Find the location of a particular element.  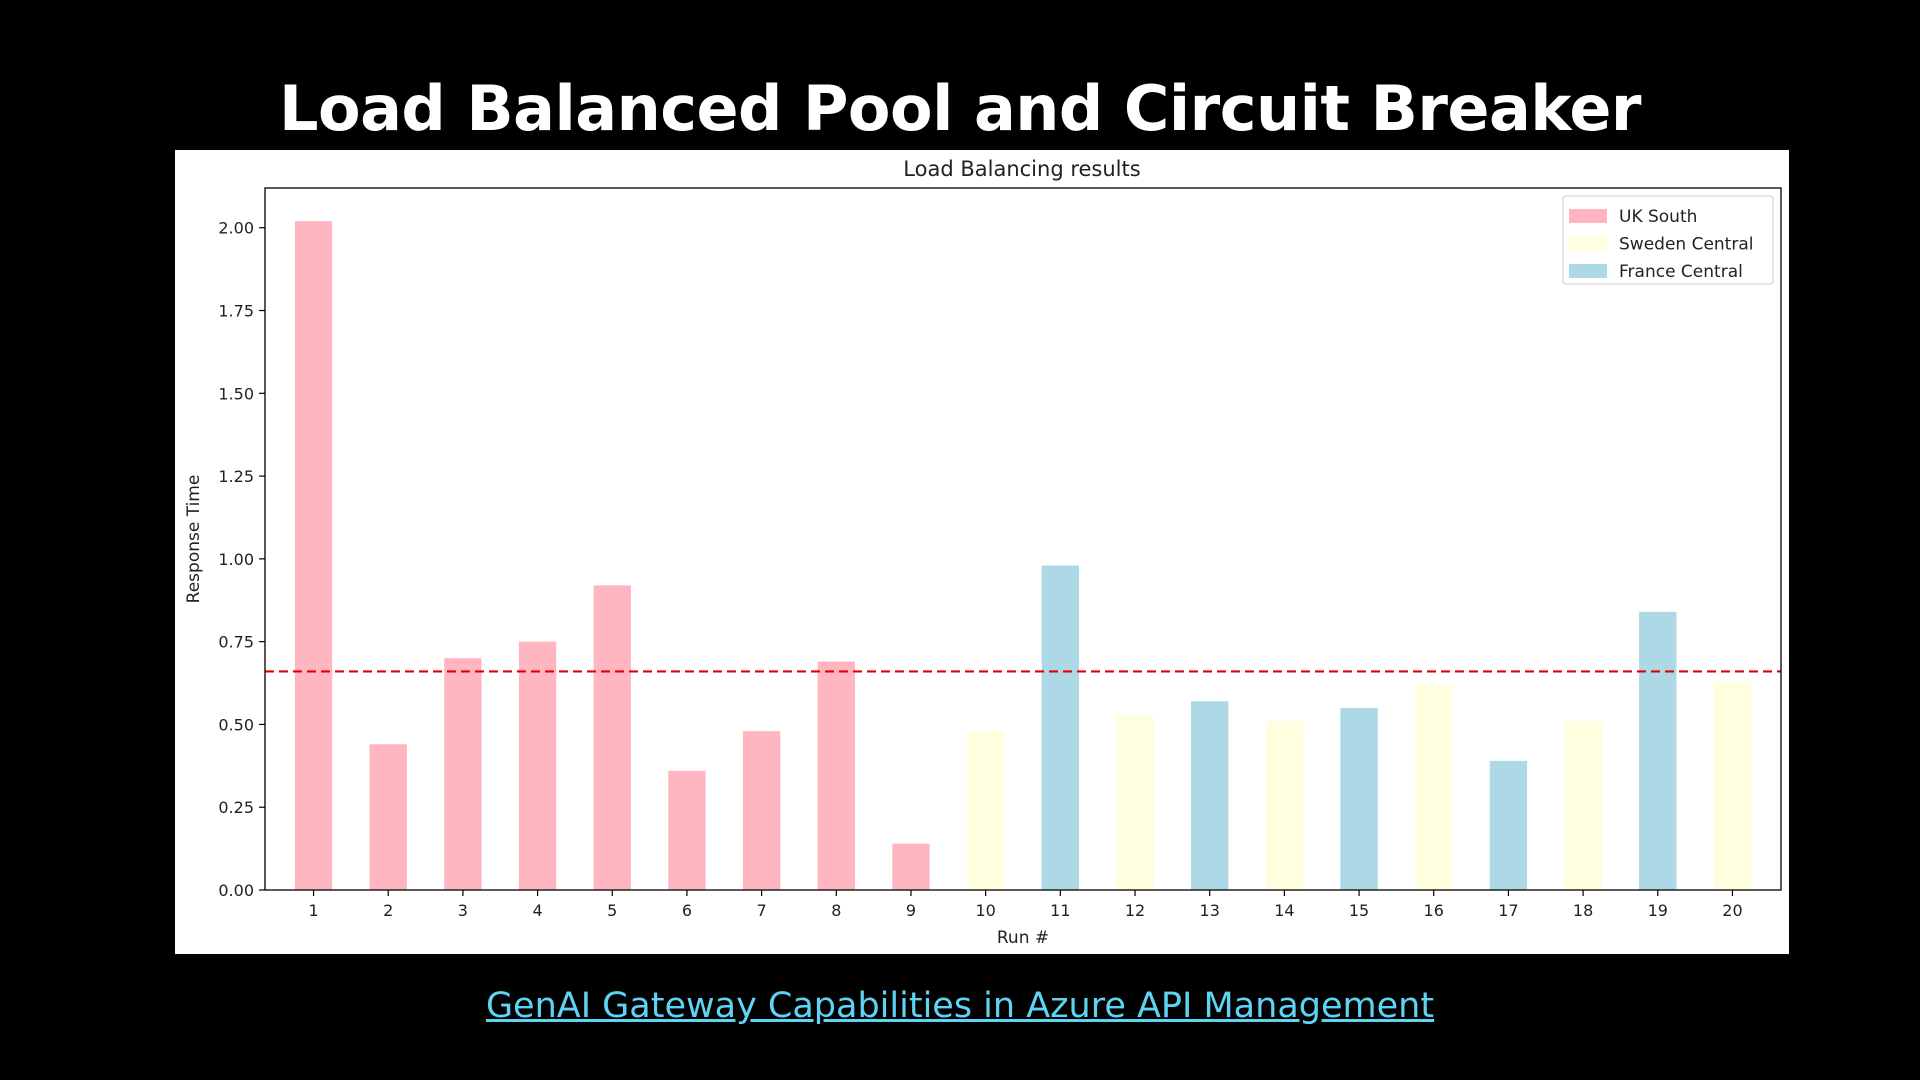

legend: UK South Sweden Central France Central is located at coordinates (1668, 240).